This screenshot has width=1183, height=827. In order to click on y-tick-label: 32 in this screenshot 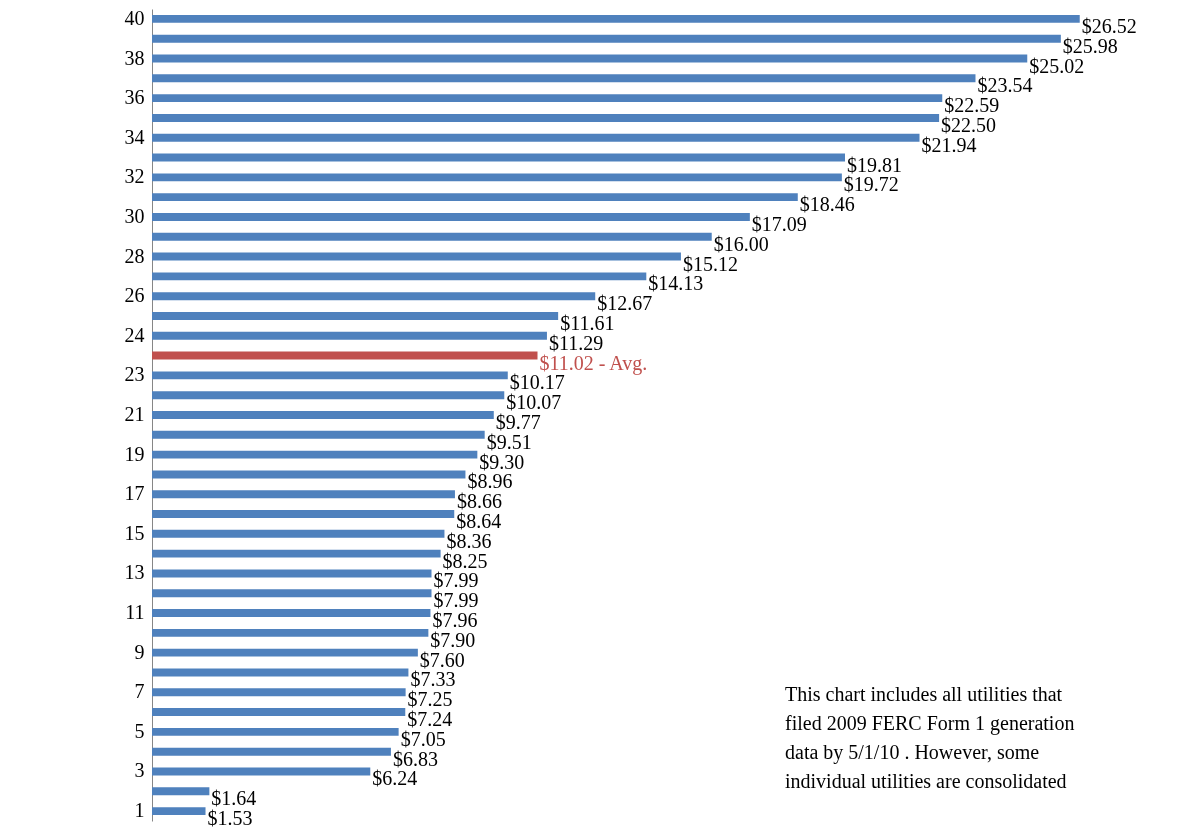, I will do `click(134, 176)`.